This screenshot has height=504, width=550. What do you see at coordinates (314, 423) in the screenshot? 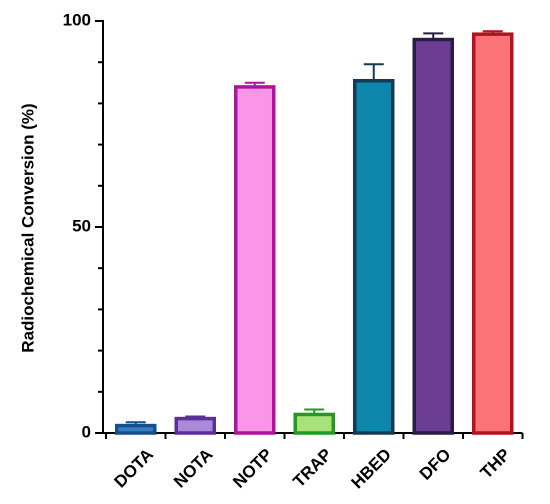
I see `bar-trap` at bounding box center [314, 423].